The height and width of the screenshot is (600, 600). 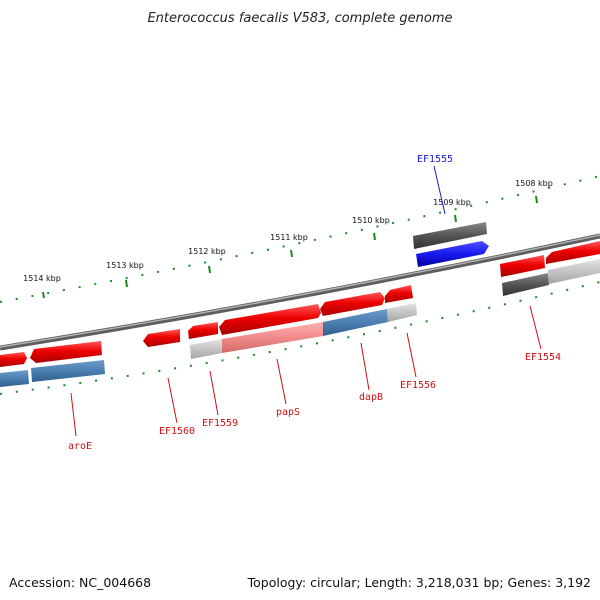 I want to click on major-ticks, so click(x=290, y=247).